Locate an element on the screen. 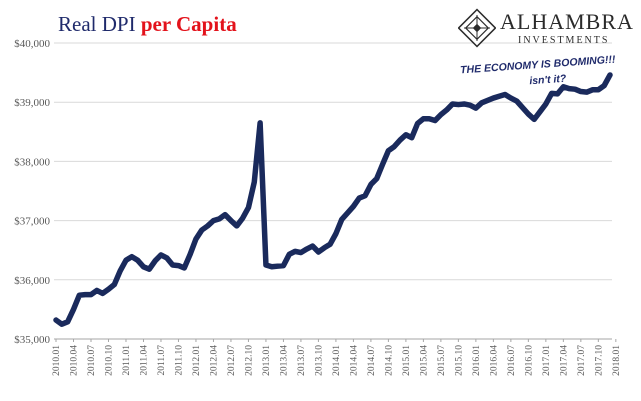 This screenshot has height=401, width=641. x-tick-label: 2016.04 is located at coordinates (494, 360).